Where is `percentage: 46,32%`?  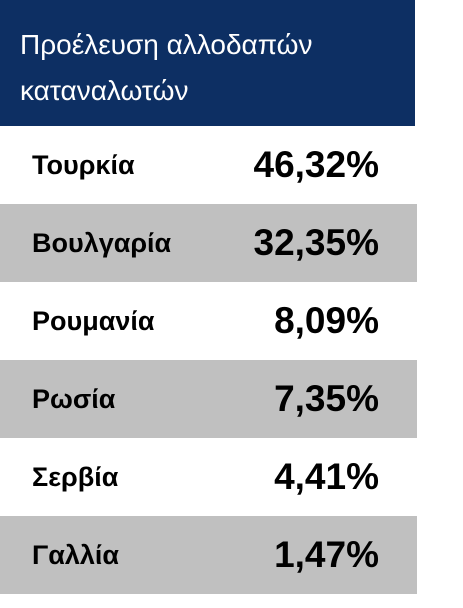
percentage: 46,32% is located at coordinates (316, 164).